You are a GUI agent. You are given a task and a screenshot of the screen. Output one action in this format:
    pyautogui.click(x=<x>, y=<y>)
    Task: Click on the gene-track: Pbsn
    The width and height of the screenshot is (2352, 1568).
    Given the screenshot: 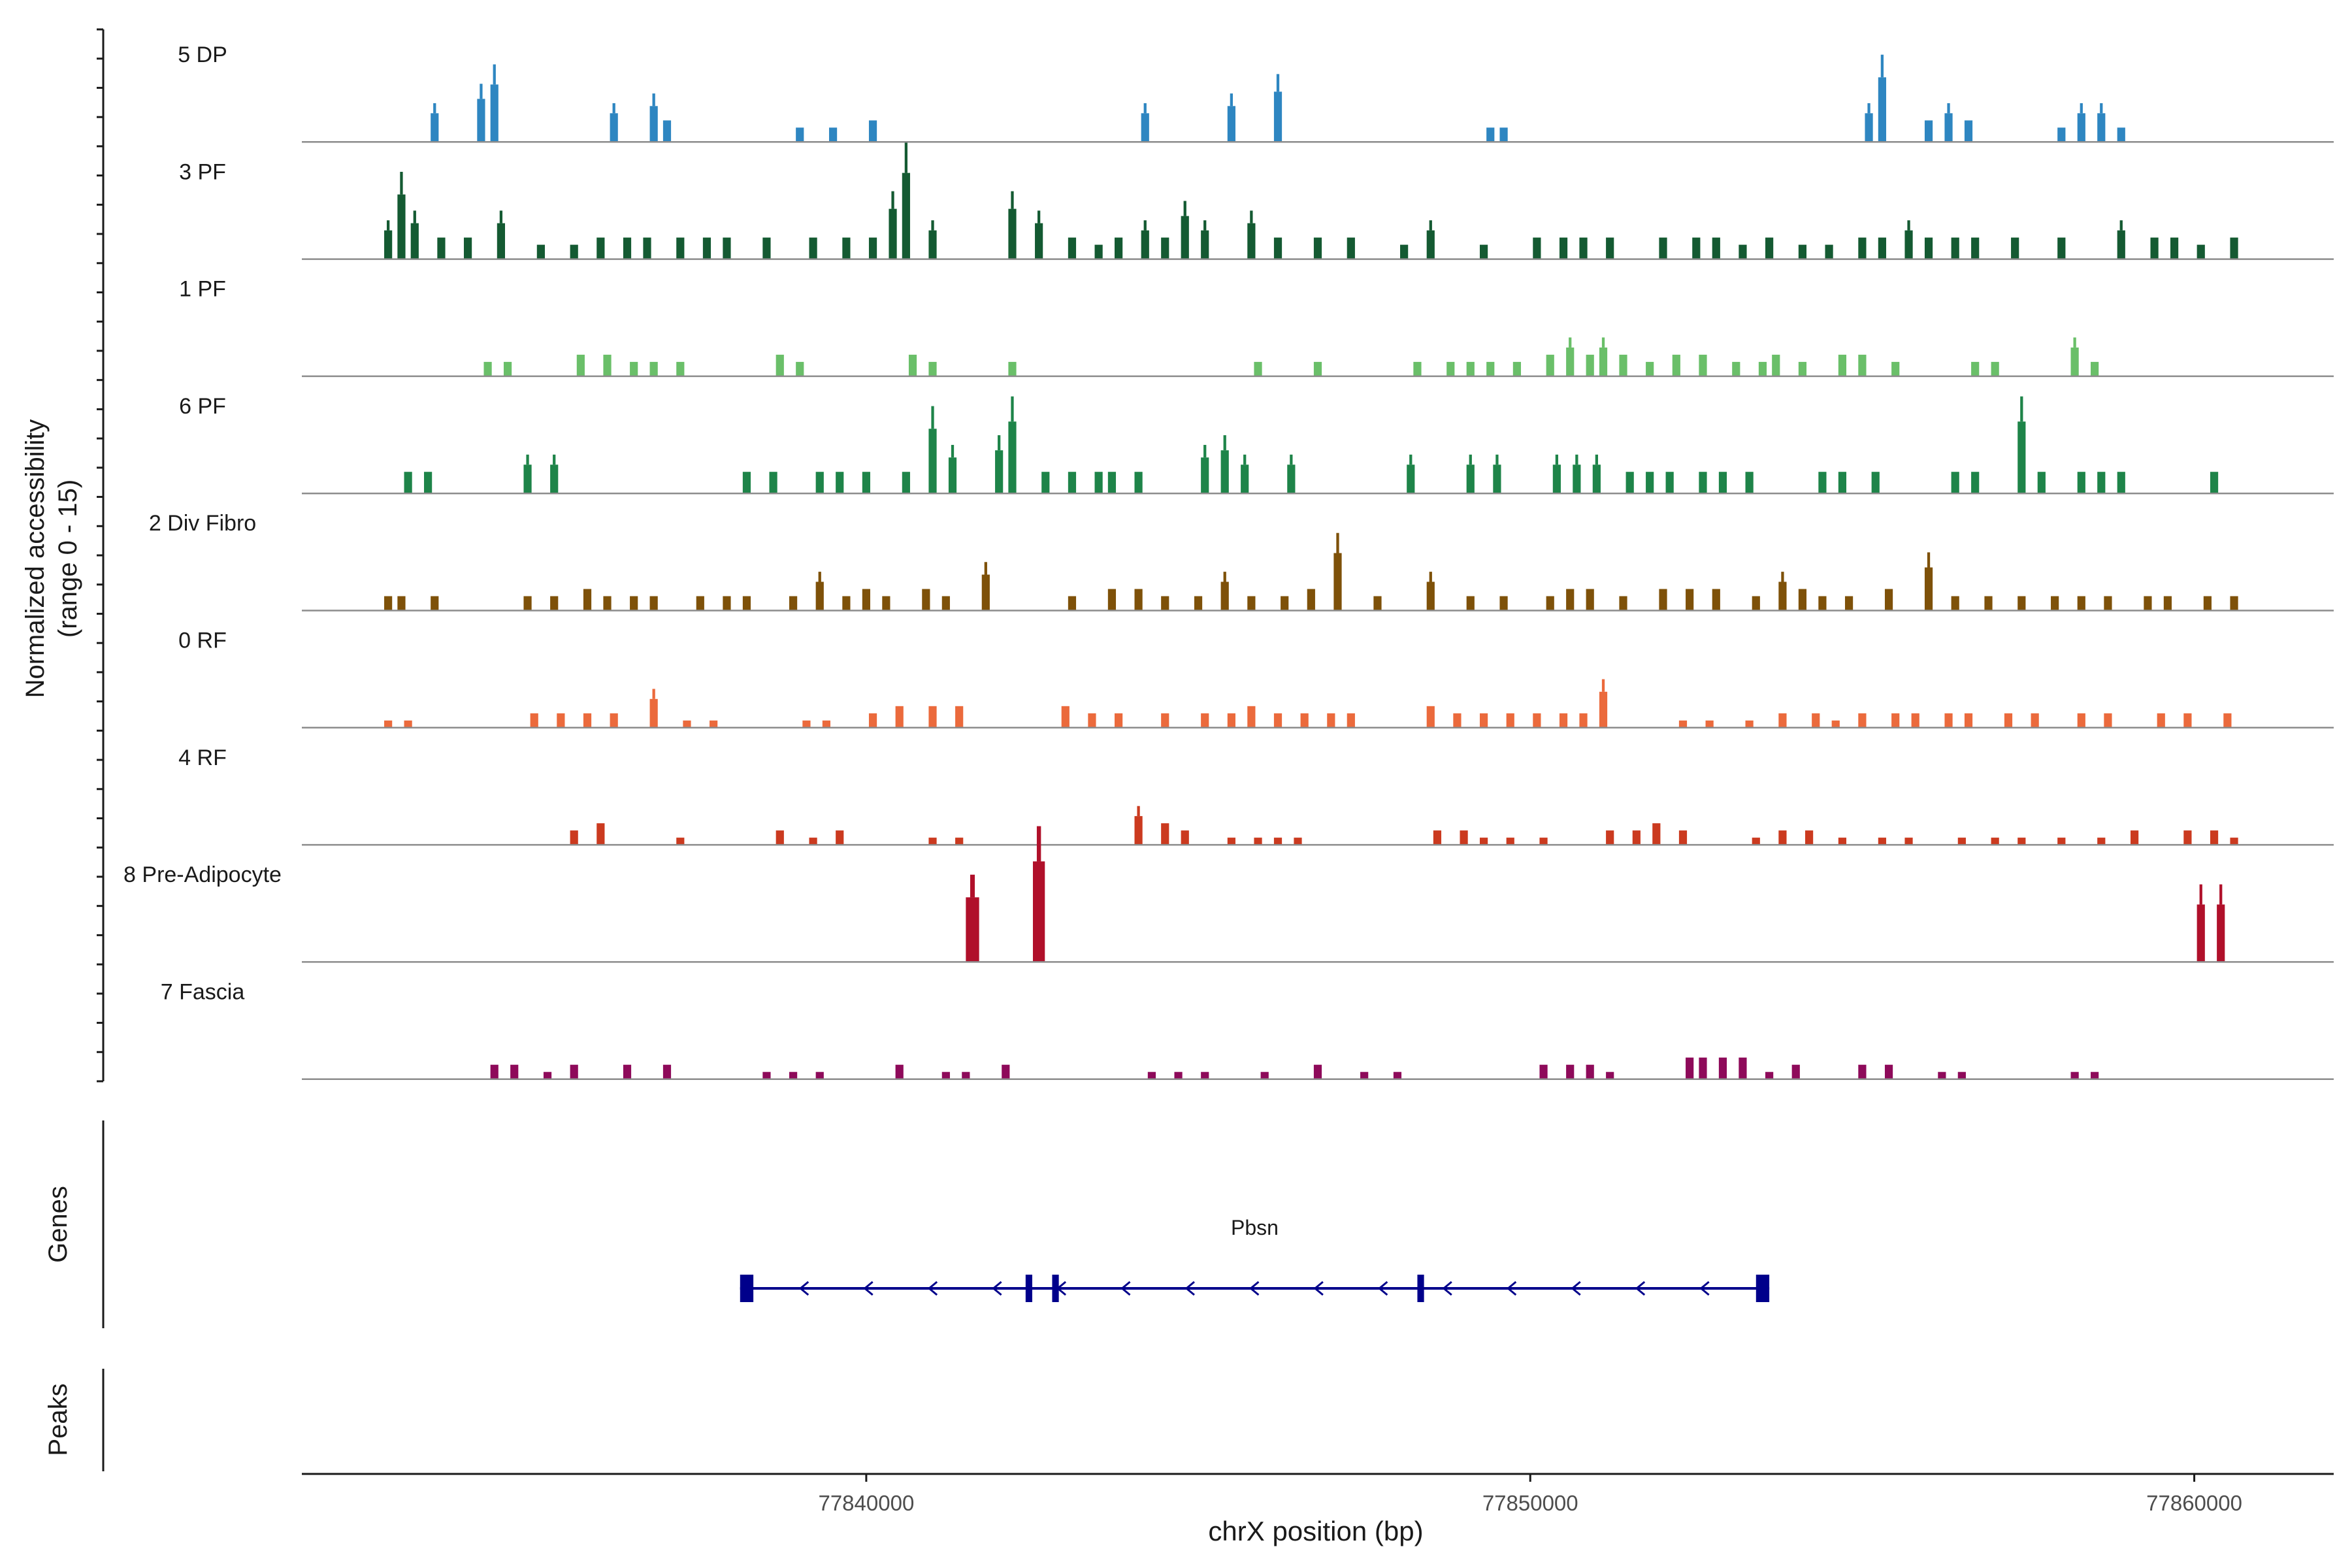 What is the action you would take?
    pyautogui.click(x=1255, y=1259)
    